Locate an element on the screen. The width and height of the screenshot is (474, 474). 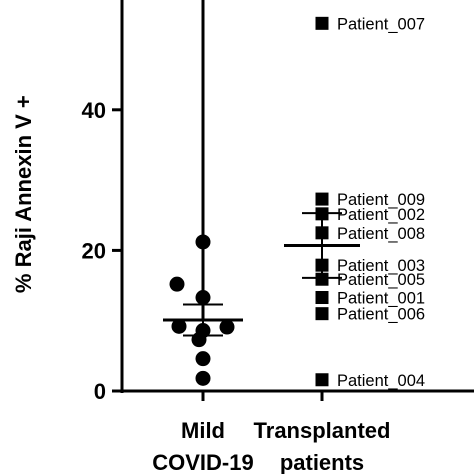
y-tick-label: 0 is located at coordinates (100, 391).